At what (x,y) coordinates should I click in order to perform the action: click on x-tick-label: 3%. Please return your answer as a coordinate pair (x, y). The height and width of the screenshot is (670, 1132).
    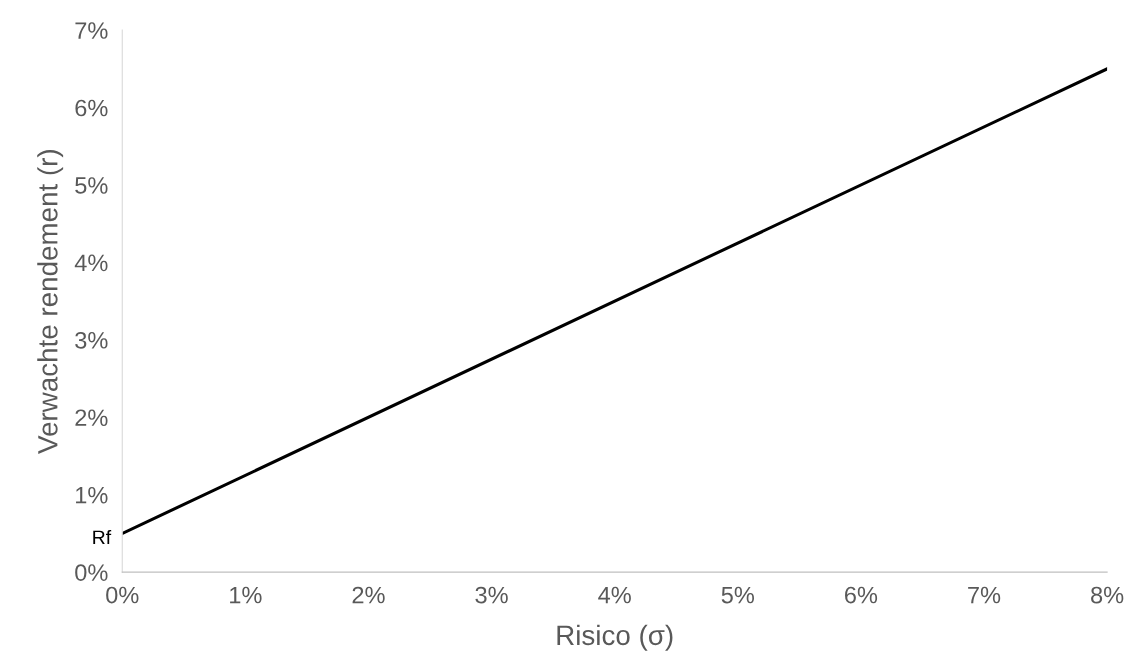
    Looking at the image, I should click on (491, 595).